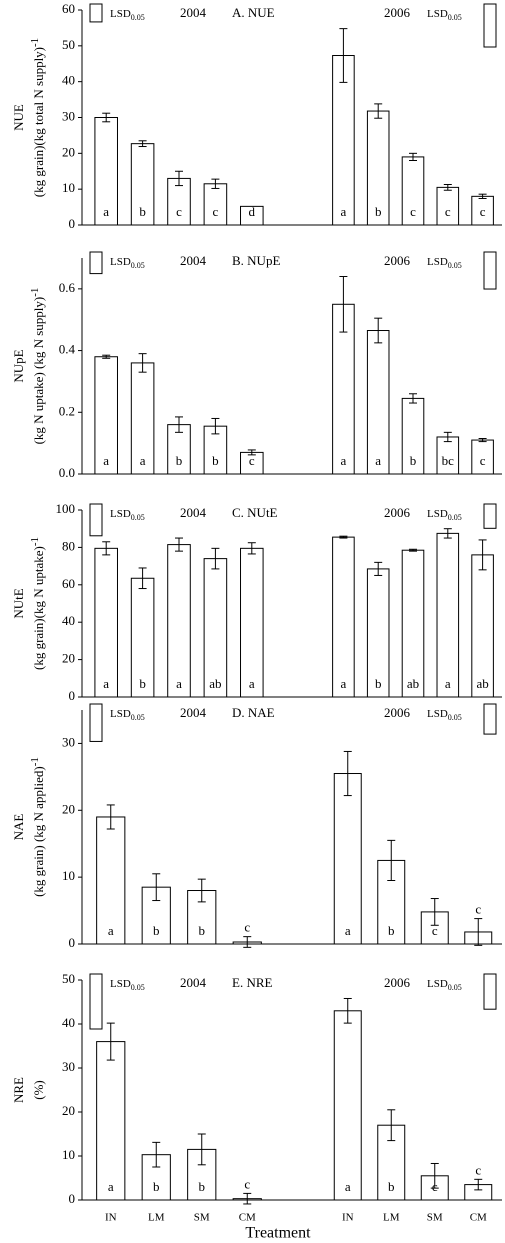 This screenshot has height=1243, width=505. What do you see at coordinates (67, 349) in the screenshot?
I see `y-tick-label: 0.4` at bounding box center [67, 349].